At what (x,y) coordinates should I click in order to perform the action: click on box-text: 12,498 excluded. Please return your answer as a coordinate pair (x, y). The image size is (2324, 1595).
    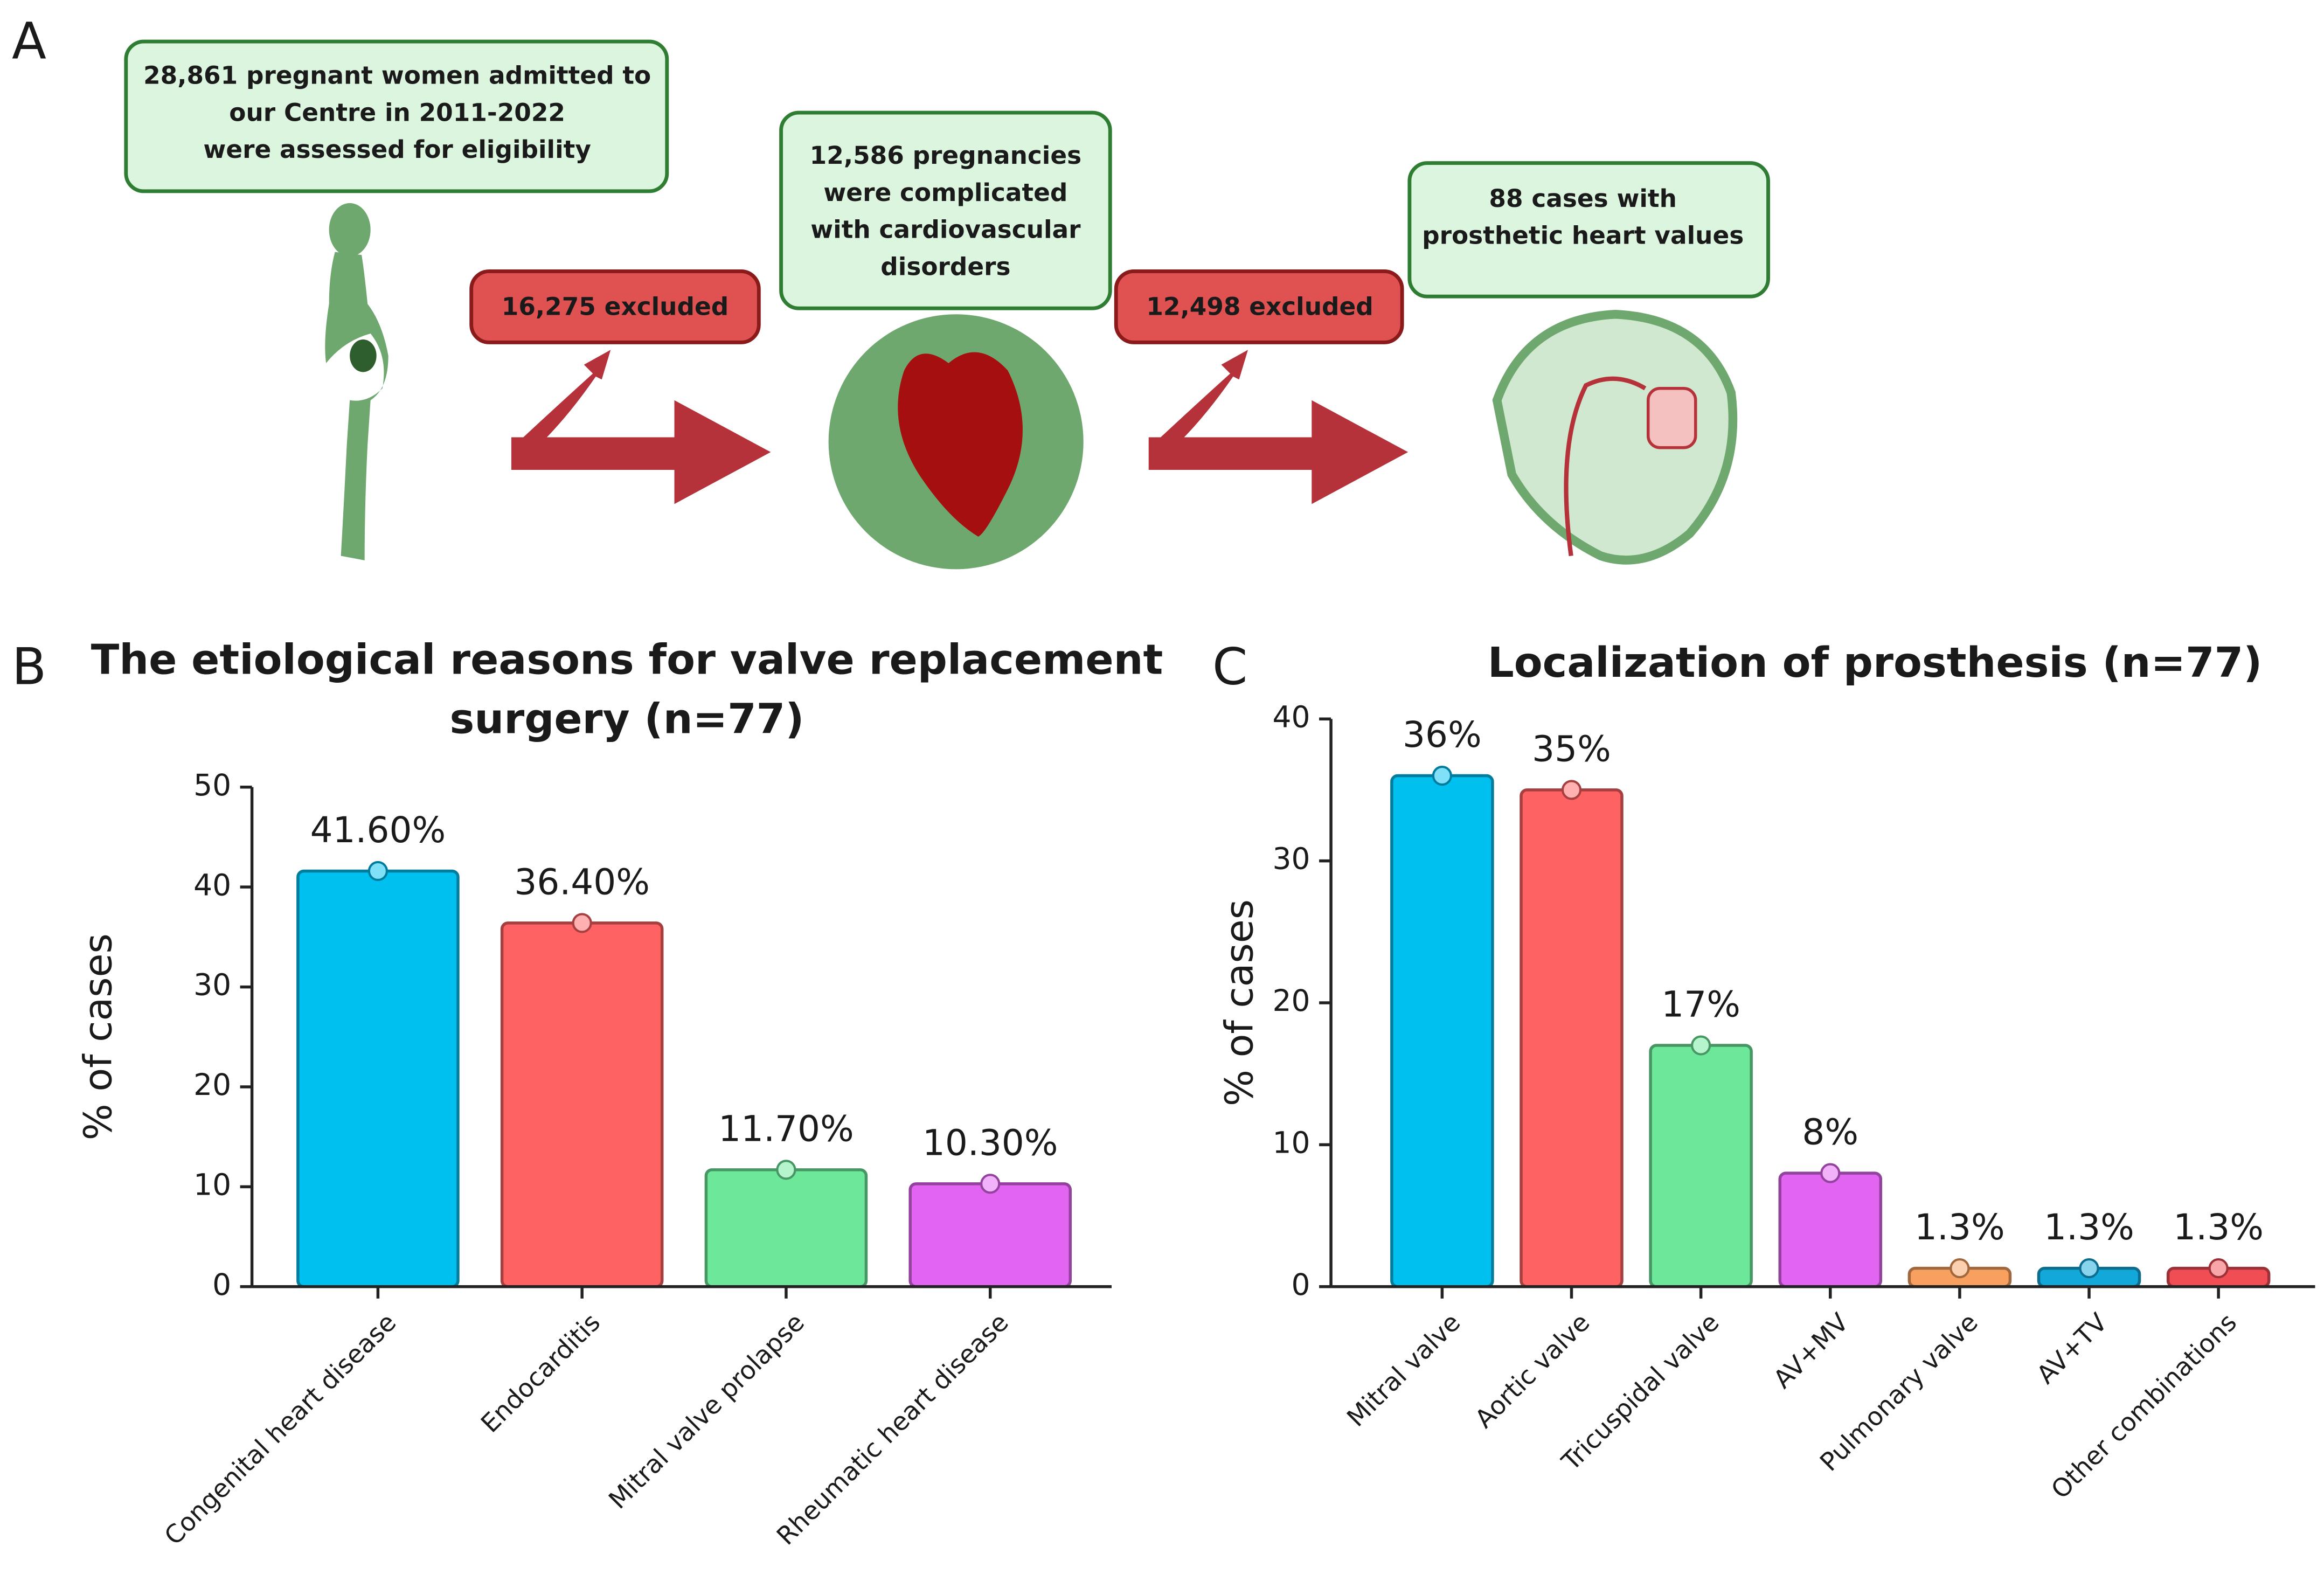
    Looking at the image, I should click on (1259, 307).